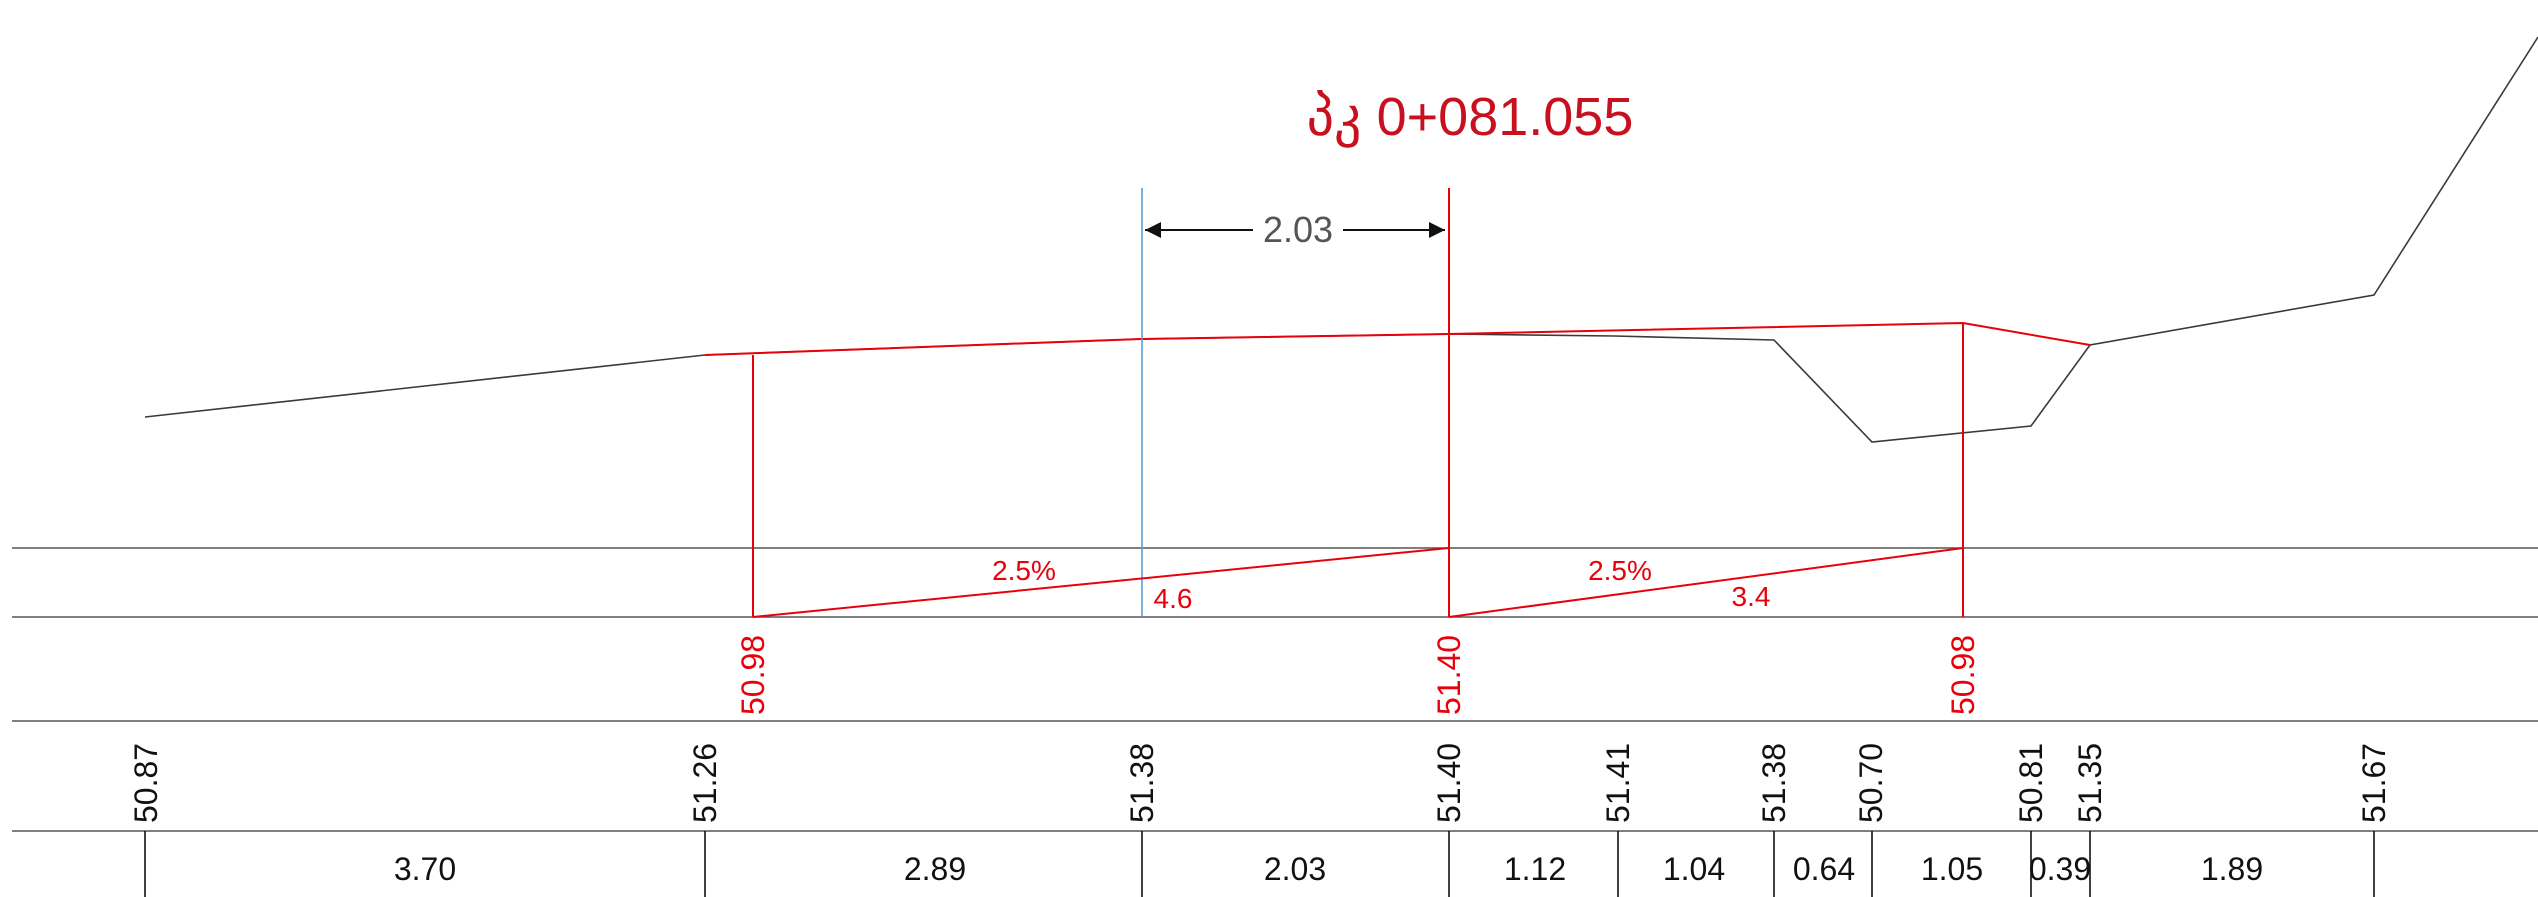 Image resolution: width=2538 pixels, height=897 pixels. What do you see at coordinates (1295, 869) in the screenshot?
I see `distance-3: 2.03` at bounding box center [1295, 869].